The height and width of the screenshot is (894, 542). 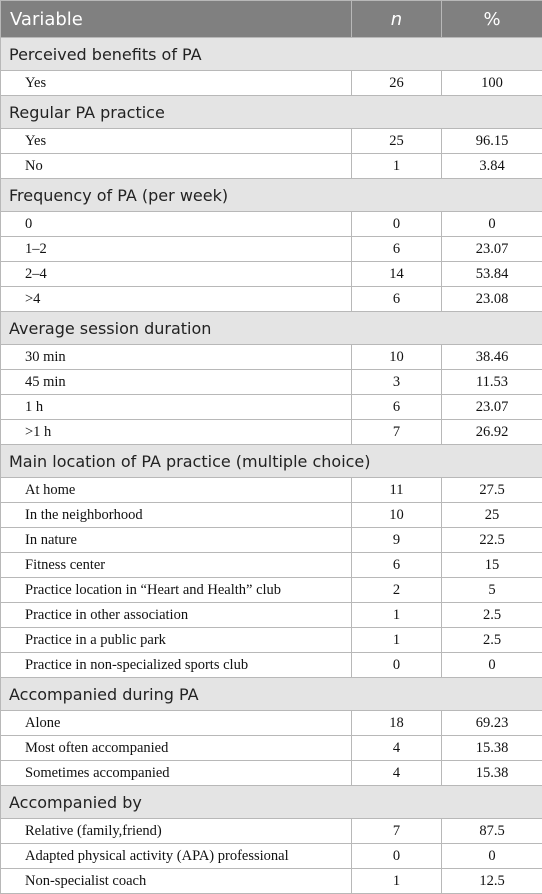 What do you see at coordinates (492, 540) in the screenshot?
I see `row-percent: 22.5` at bounding box center [492, 540].